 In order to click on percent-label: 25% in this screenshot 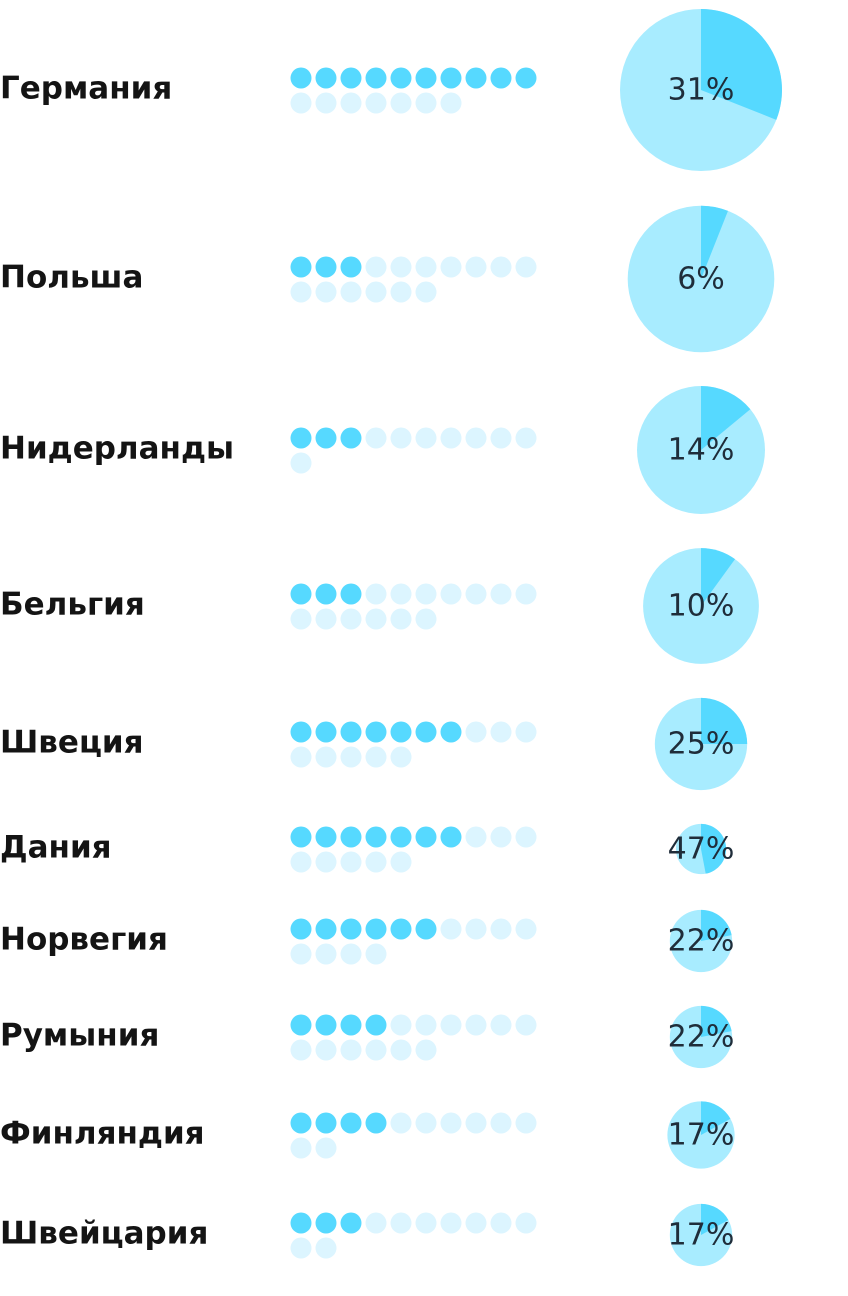, I will do `click(701, 744)`.